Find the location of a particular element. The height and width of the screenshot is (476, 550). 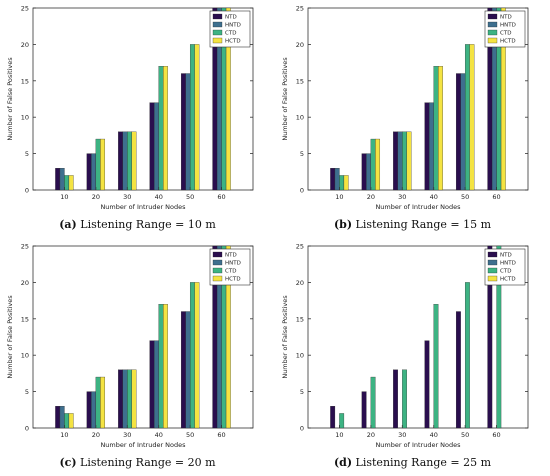

caption-text-b: Listening Range = 15 m is located at coordinates (423, 224).